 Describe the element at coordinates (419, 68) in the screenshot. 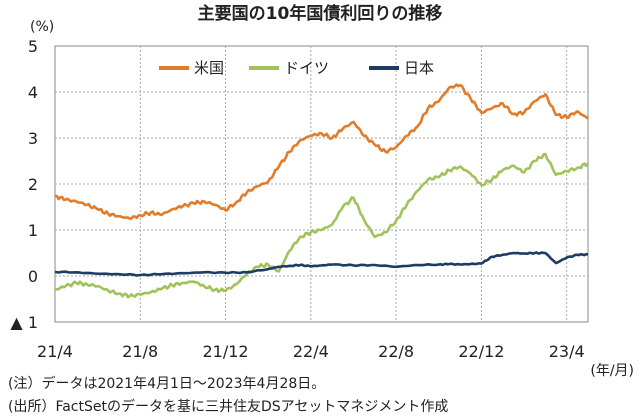

I see `legend-label: 日本` at that location.